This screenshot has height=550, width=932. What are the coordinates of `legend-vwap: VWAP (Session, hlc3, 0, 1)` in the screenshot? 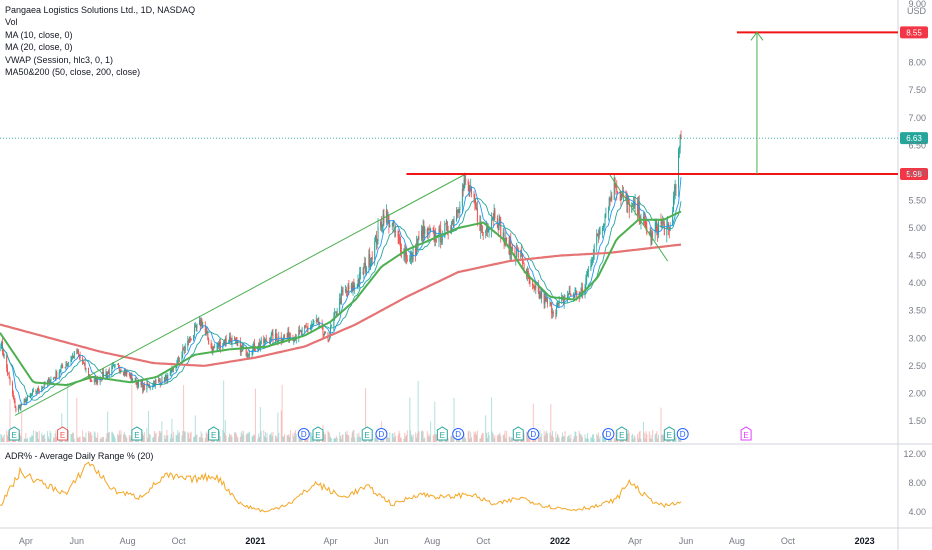 It's located at (59, 59).